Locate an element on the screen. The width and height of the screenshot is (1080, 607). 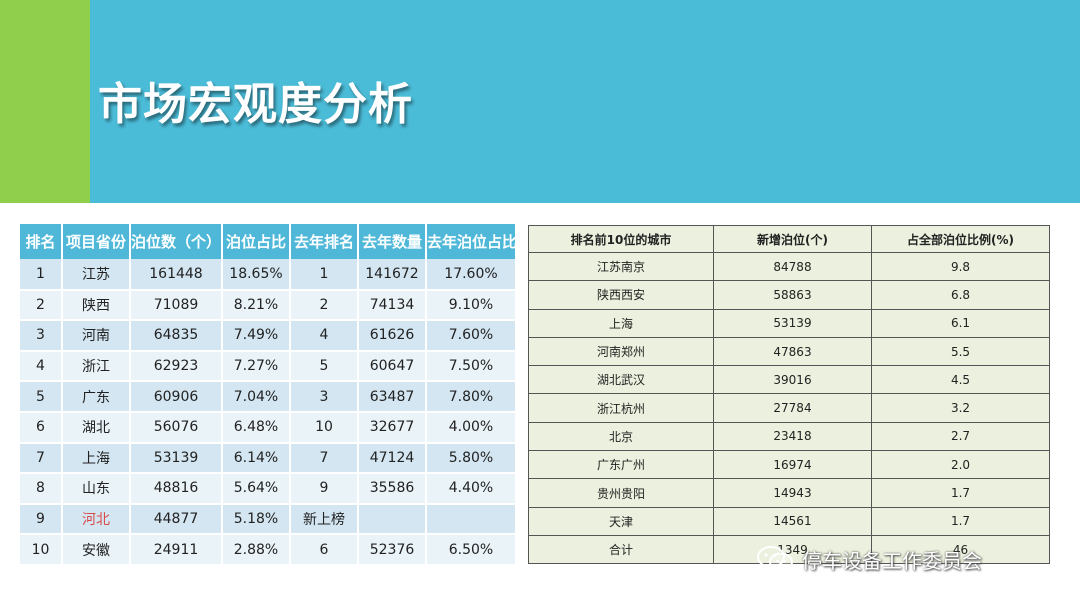
table-cell: 4.5 is located at coordinates (960, 380).